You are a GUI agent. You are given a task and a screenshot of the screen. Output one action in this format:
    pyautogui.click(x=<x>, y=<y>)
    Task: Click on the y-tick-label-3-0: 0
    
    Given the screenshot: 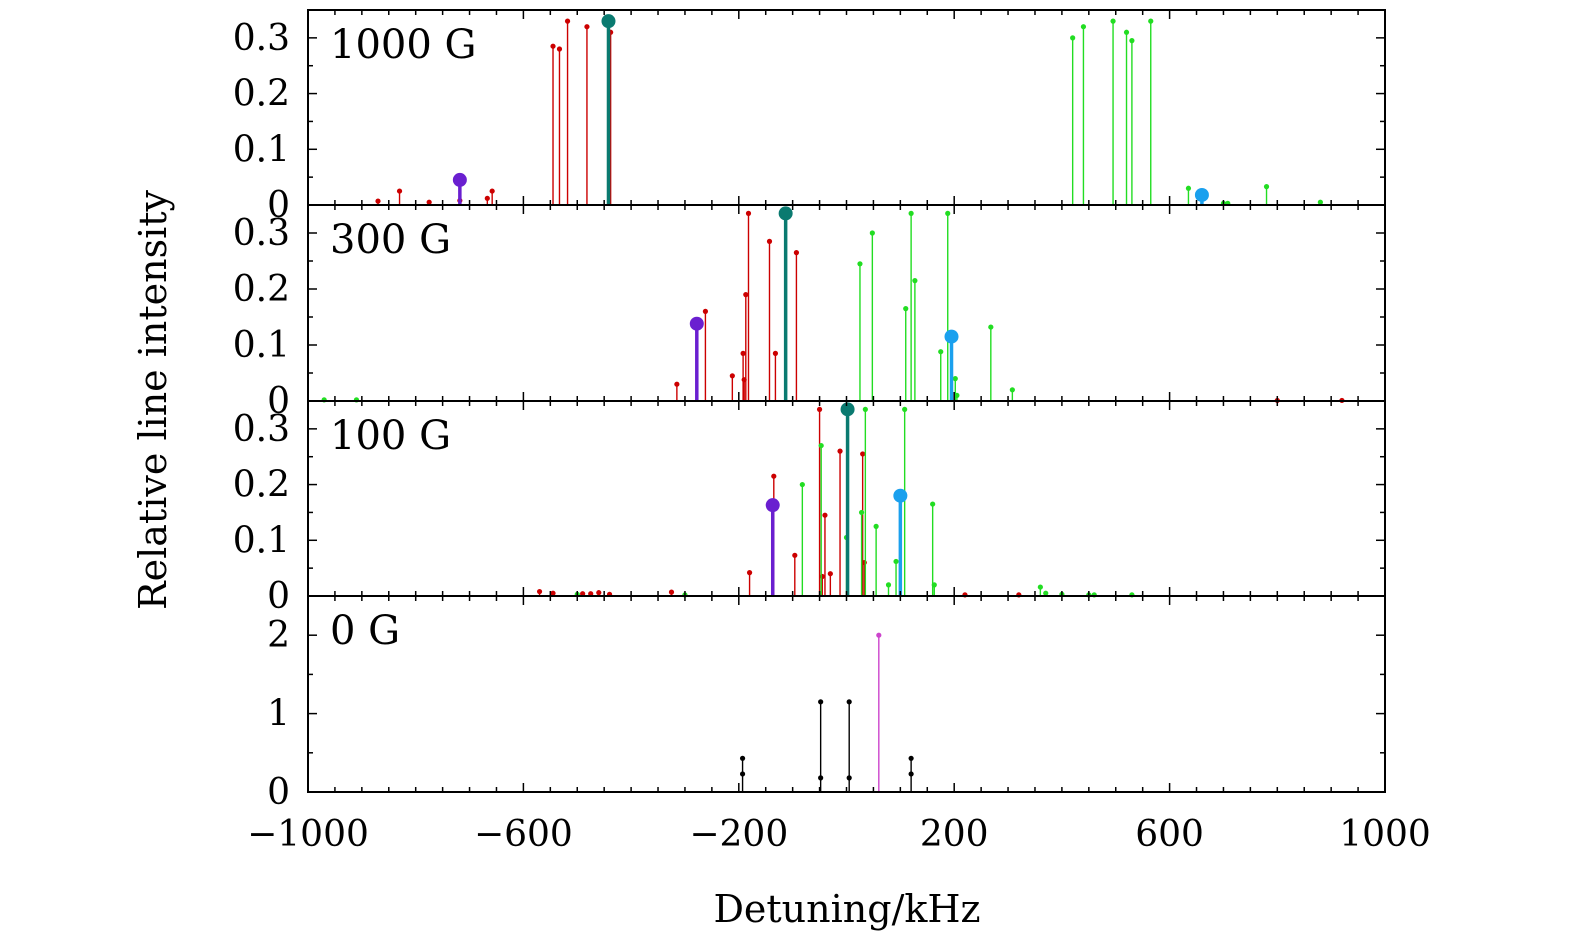 What is the action you would take?
    pyautogui.click(x=278, y=792)
    